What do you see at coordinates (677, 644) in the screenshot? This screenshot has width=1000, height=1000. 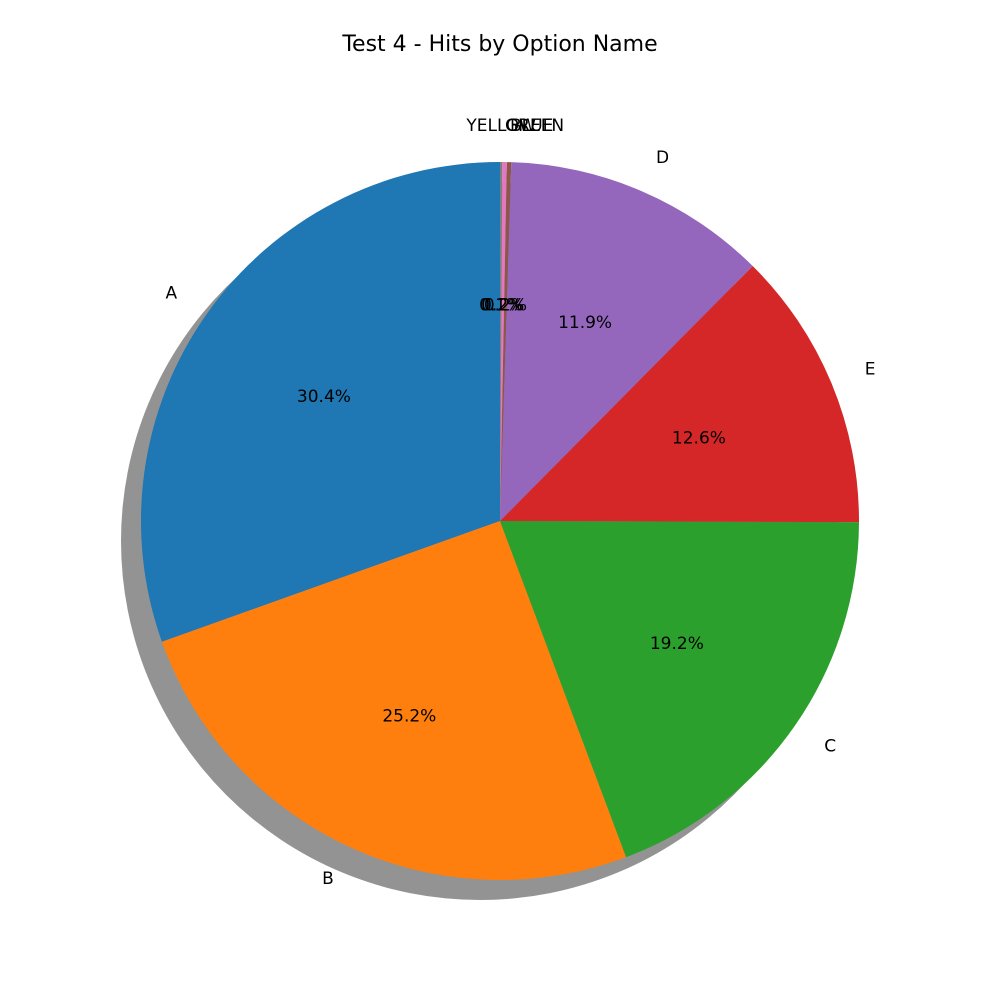 I see `percent-label: 19.2%` at bounding box center [677, 644].